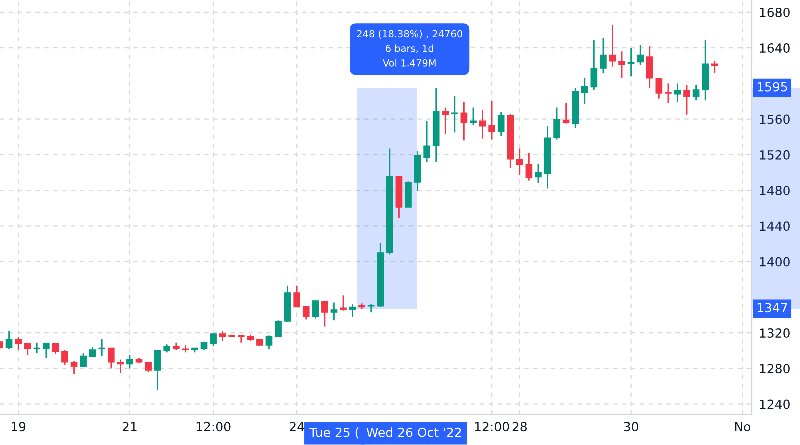  Describe the element at coordinates (414, 433) in the screenshot. I see `text: Wed 26 Oct '22` at that location.